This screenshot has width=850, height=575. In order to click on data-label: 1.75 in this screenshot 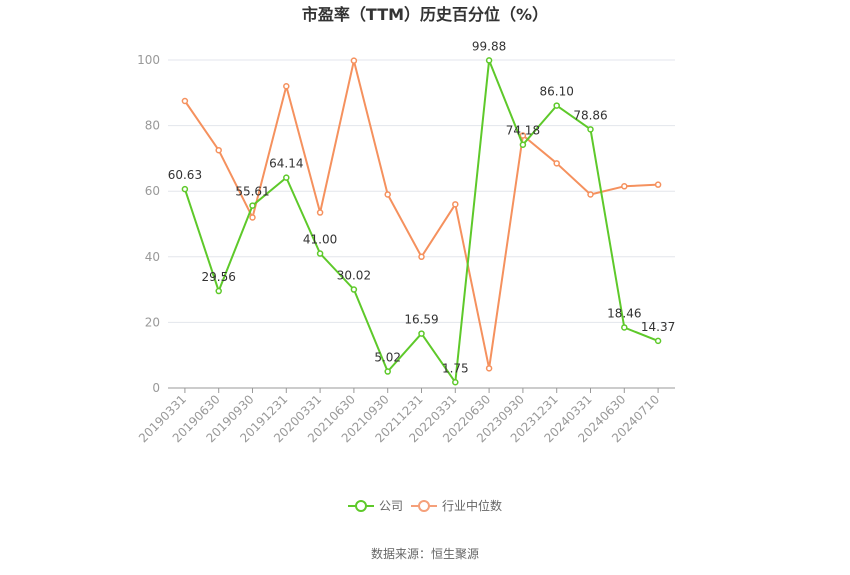, I will do `click(455, 368)`.